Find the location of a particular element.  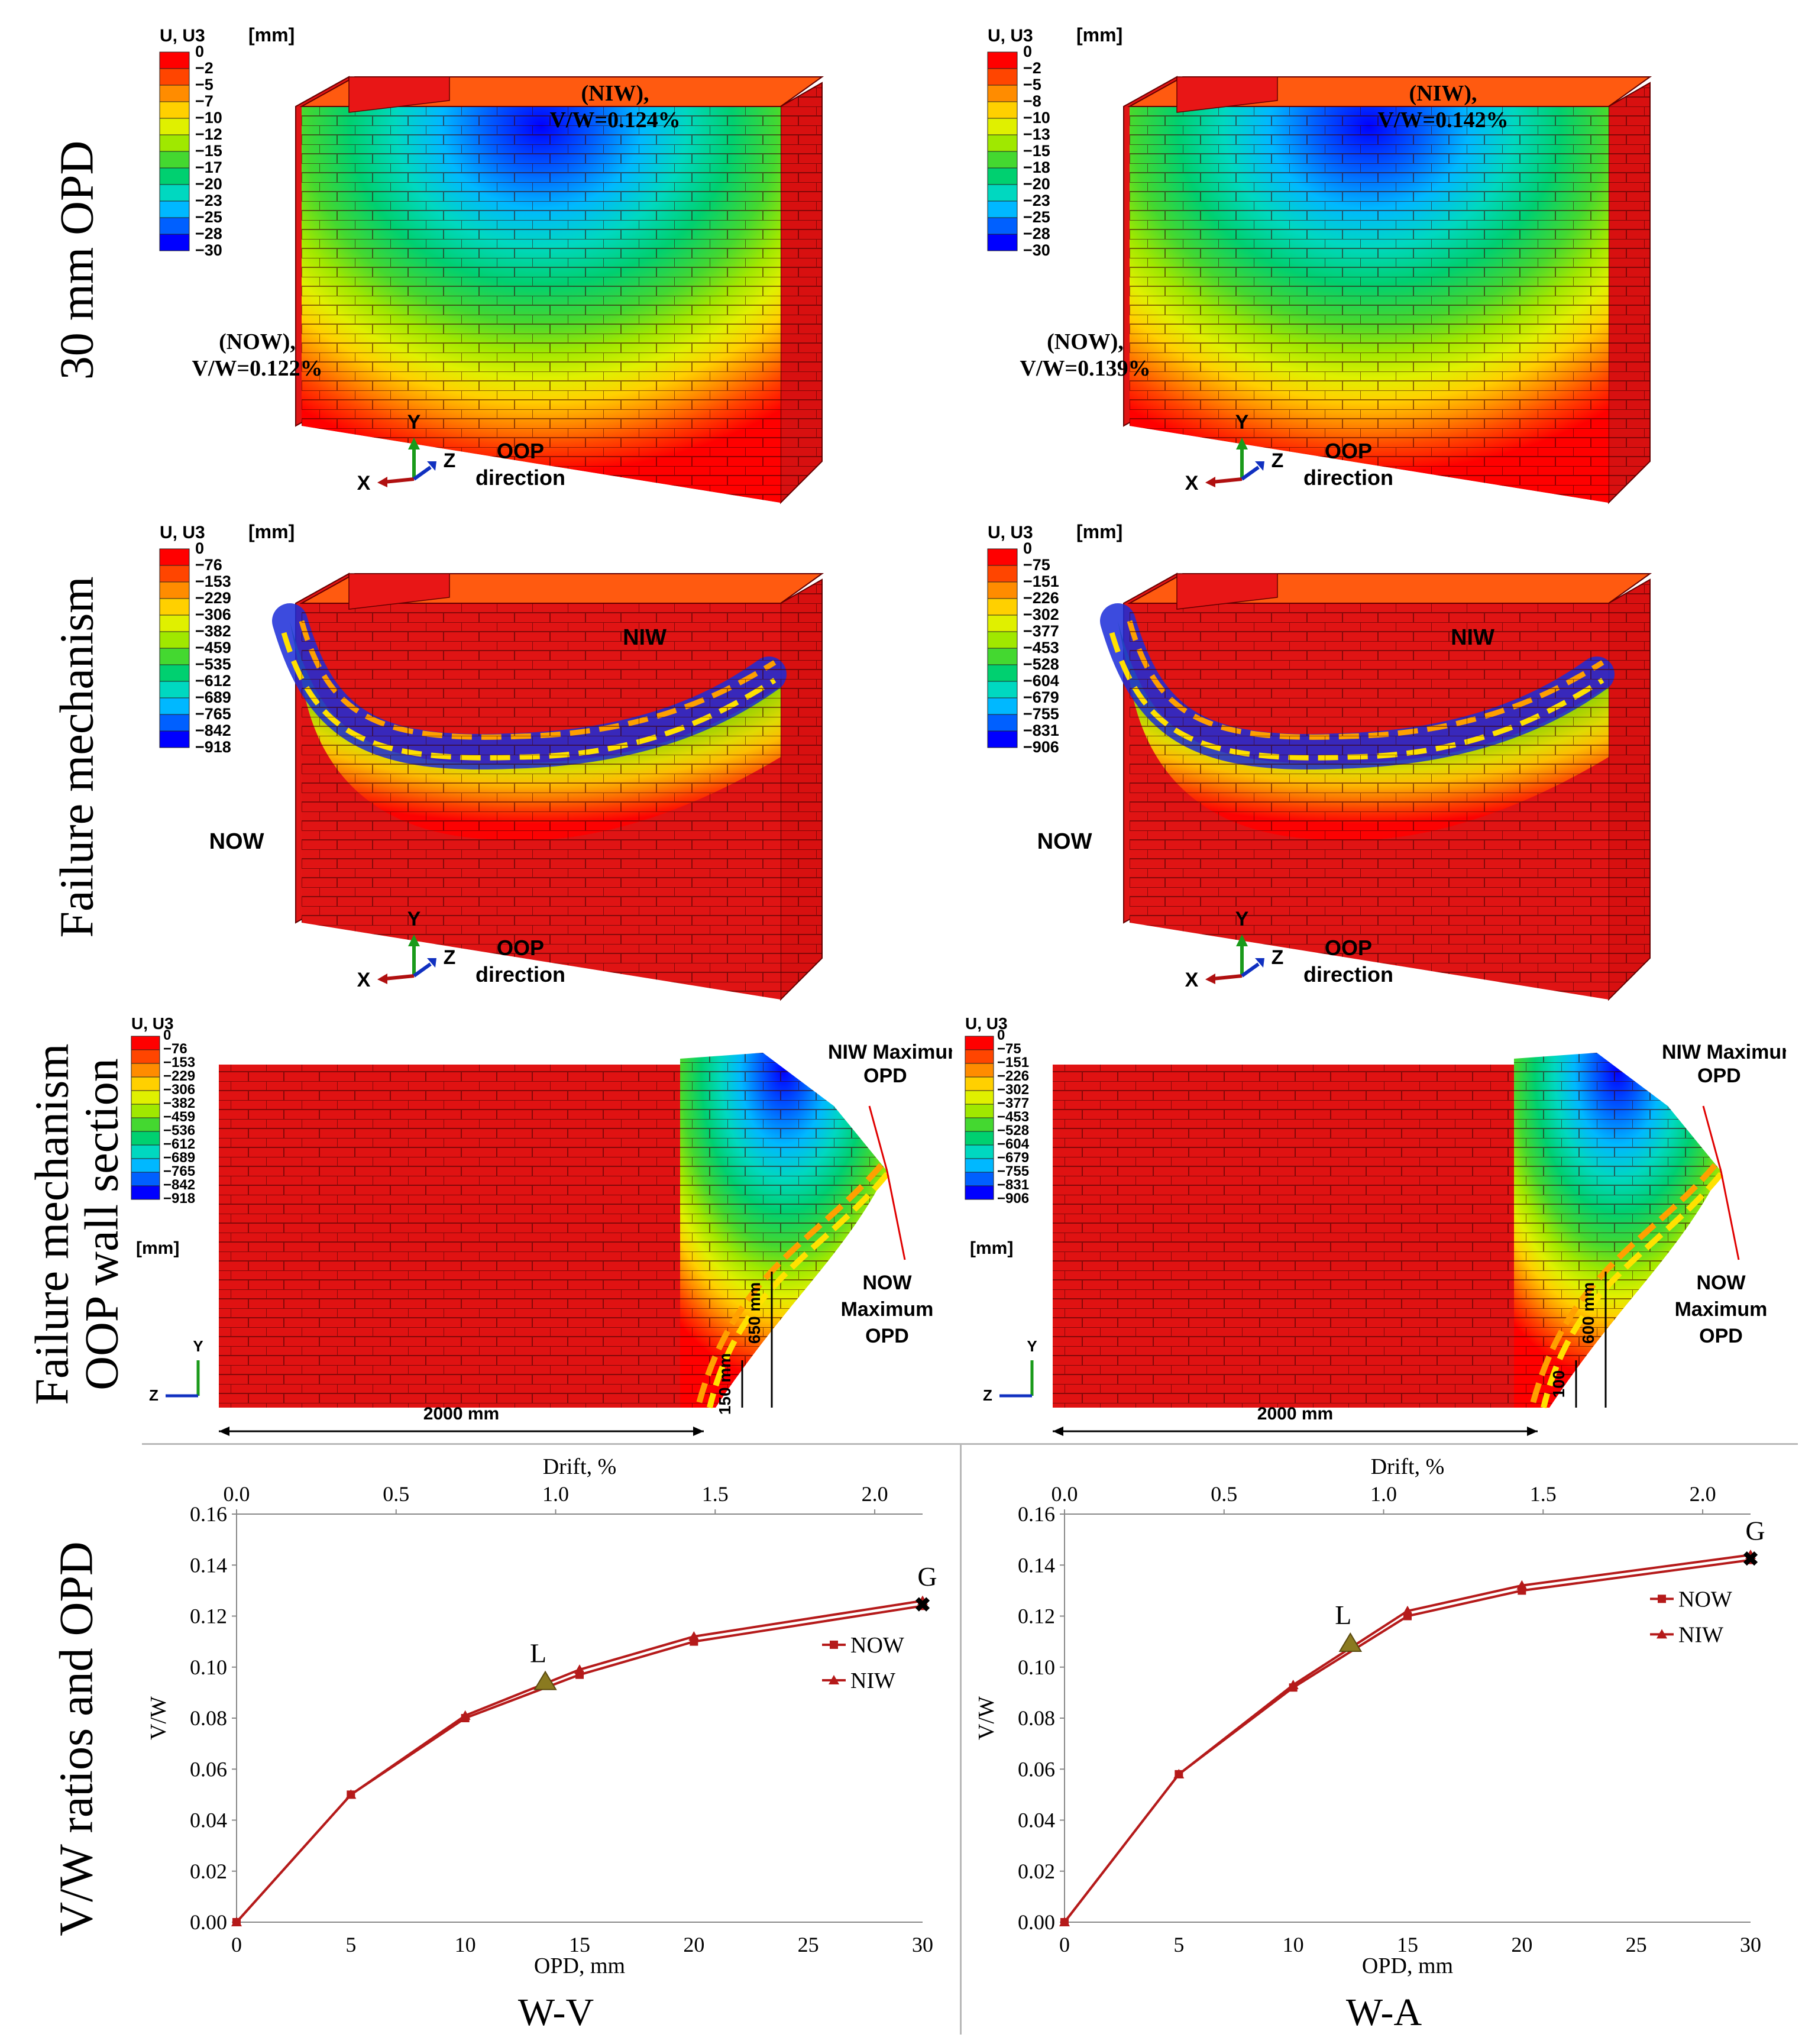

x-tick-label: 10 is located at coordinates (465, 1944).